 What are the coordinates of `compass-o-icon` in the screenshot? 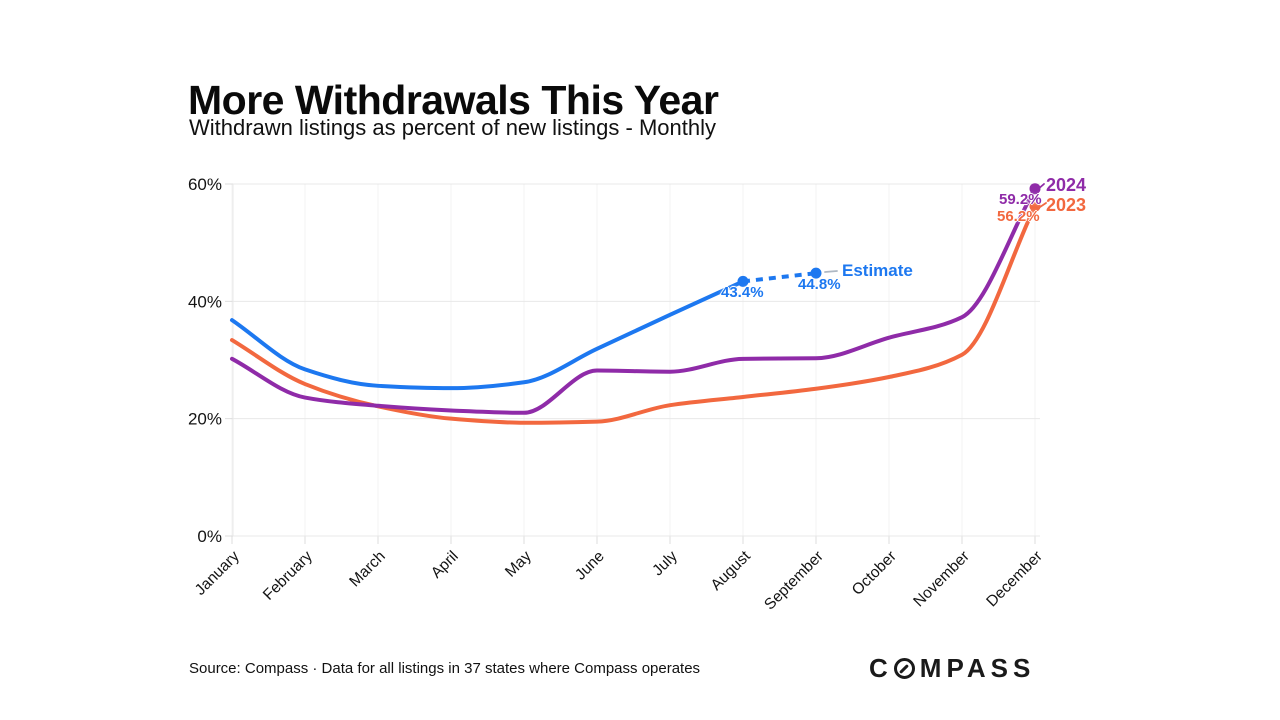 It's located at (904, 668).